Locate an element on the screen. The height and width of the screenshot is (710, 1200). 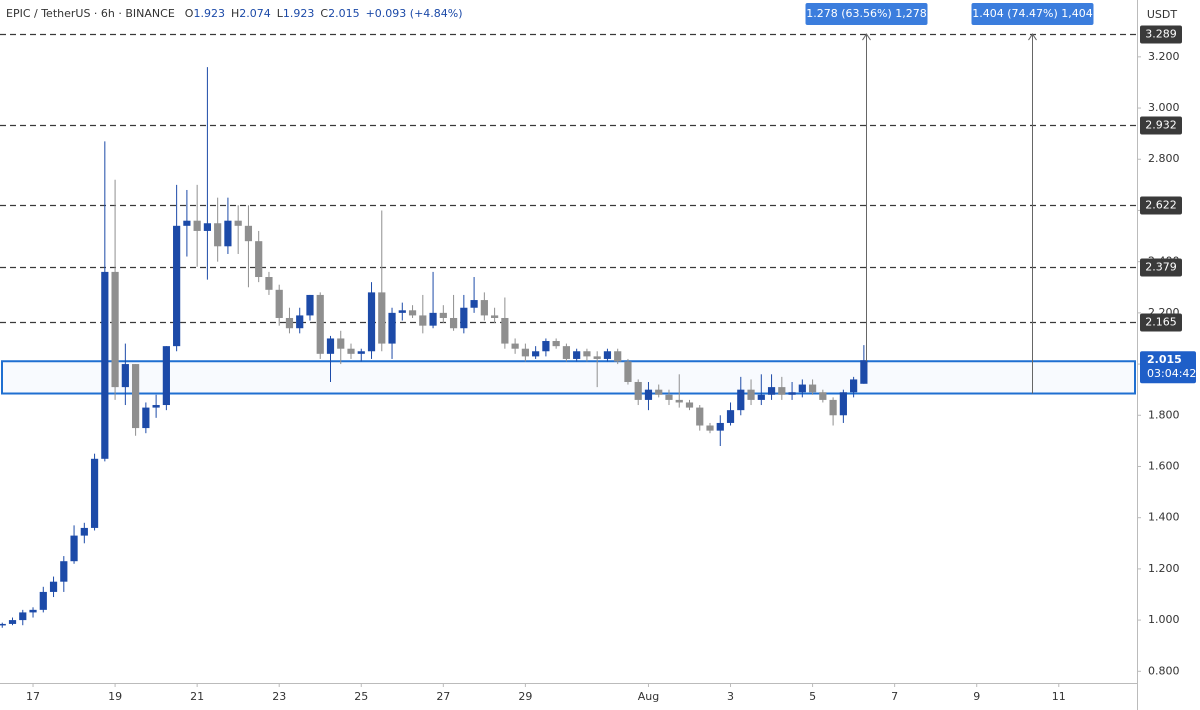
level-label: 2.379 is located at coordinates (1161, 267).